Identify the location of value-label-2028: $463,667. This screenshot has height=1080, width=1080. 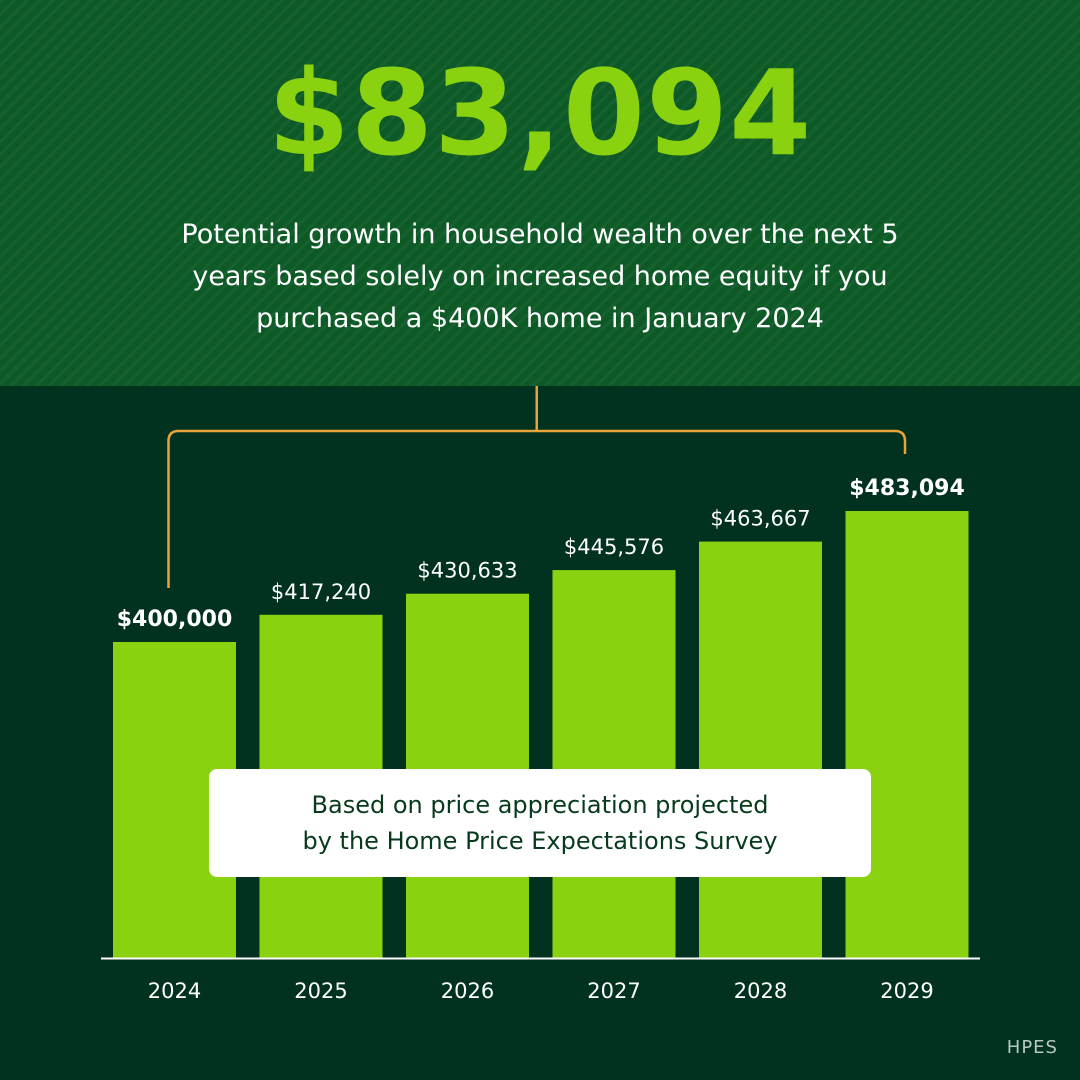
(760, 519).